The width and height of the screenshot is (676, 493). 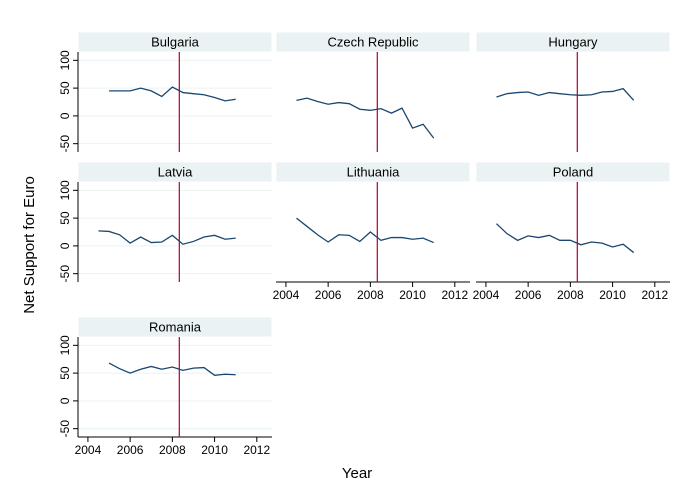 I want to click on panel-title: Romania, so click(x=175, y=326).